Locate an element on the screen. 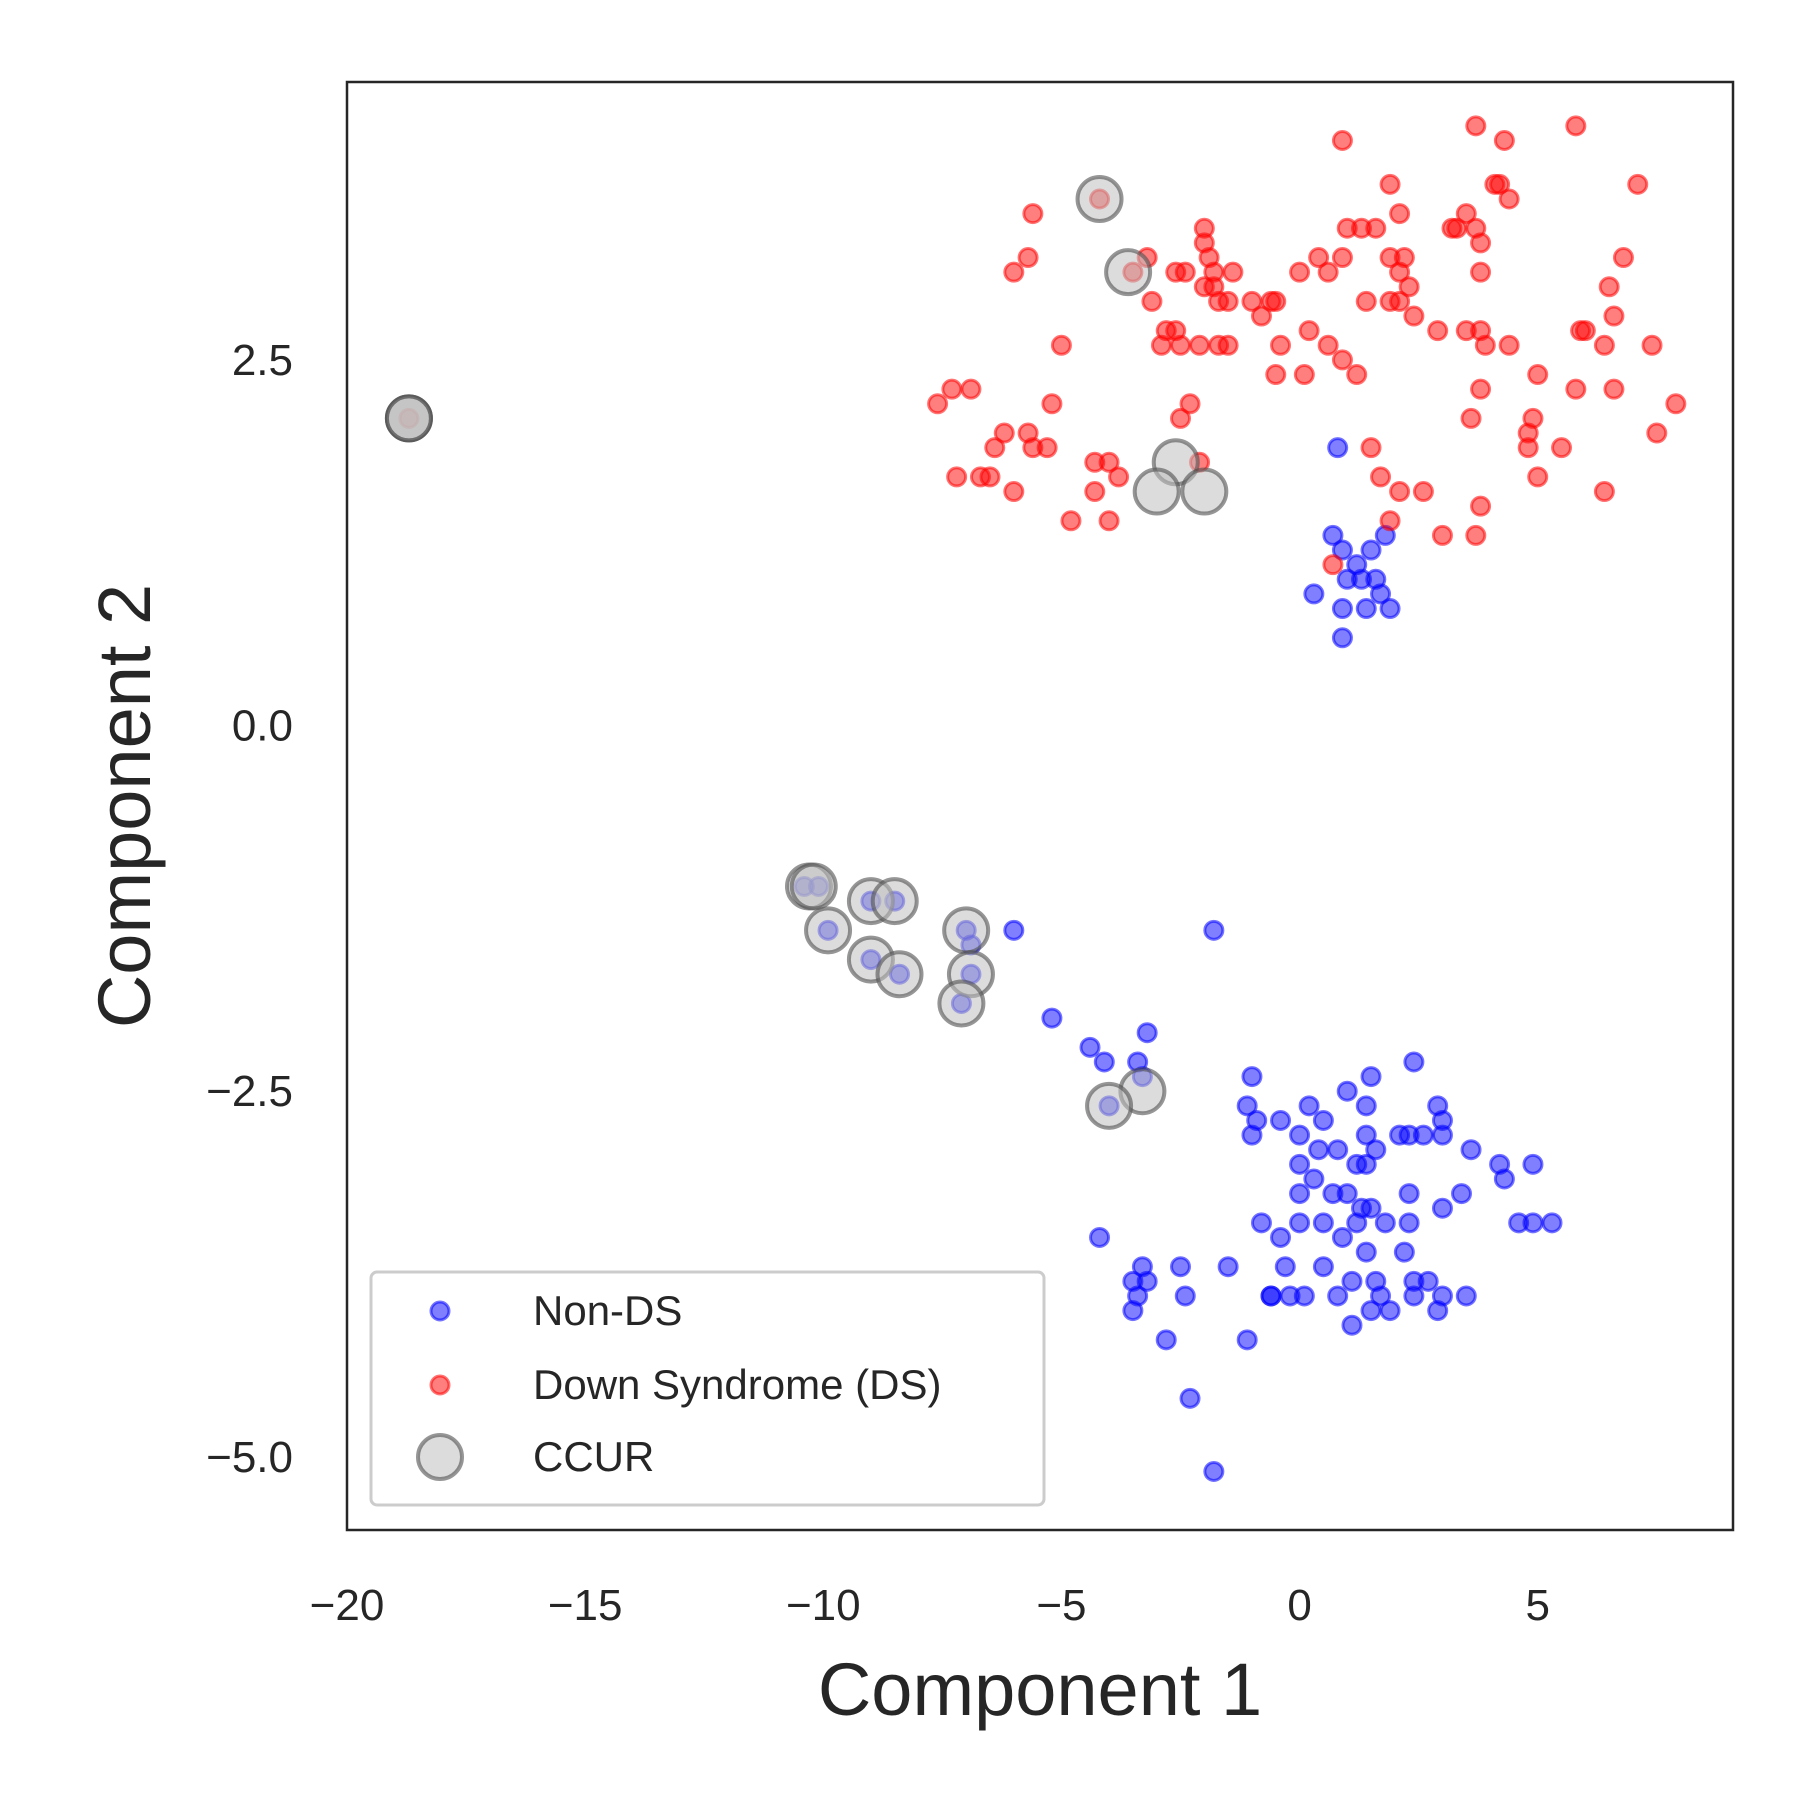  legend-label: CCUR is located at coordinates (593, 1456).